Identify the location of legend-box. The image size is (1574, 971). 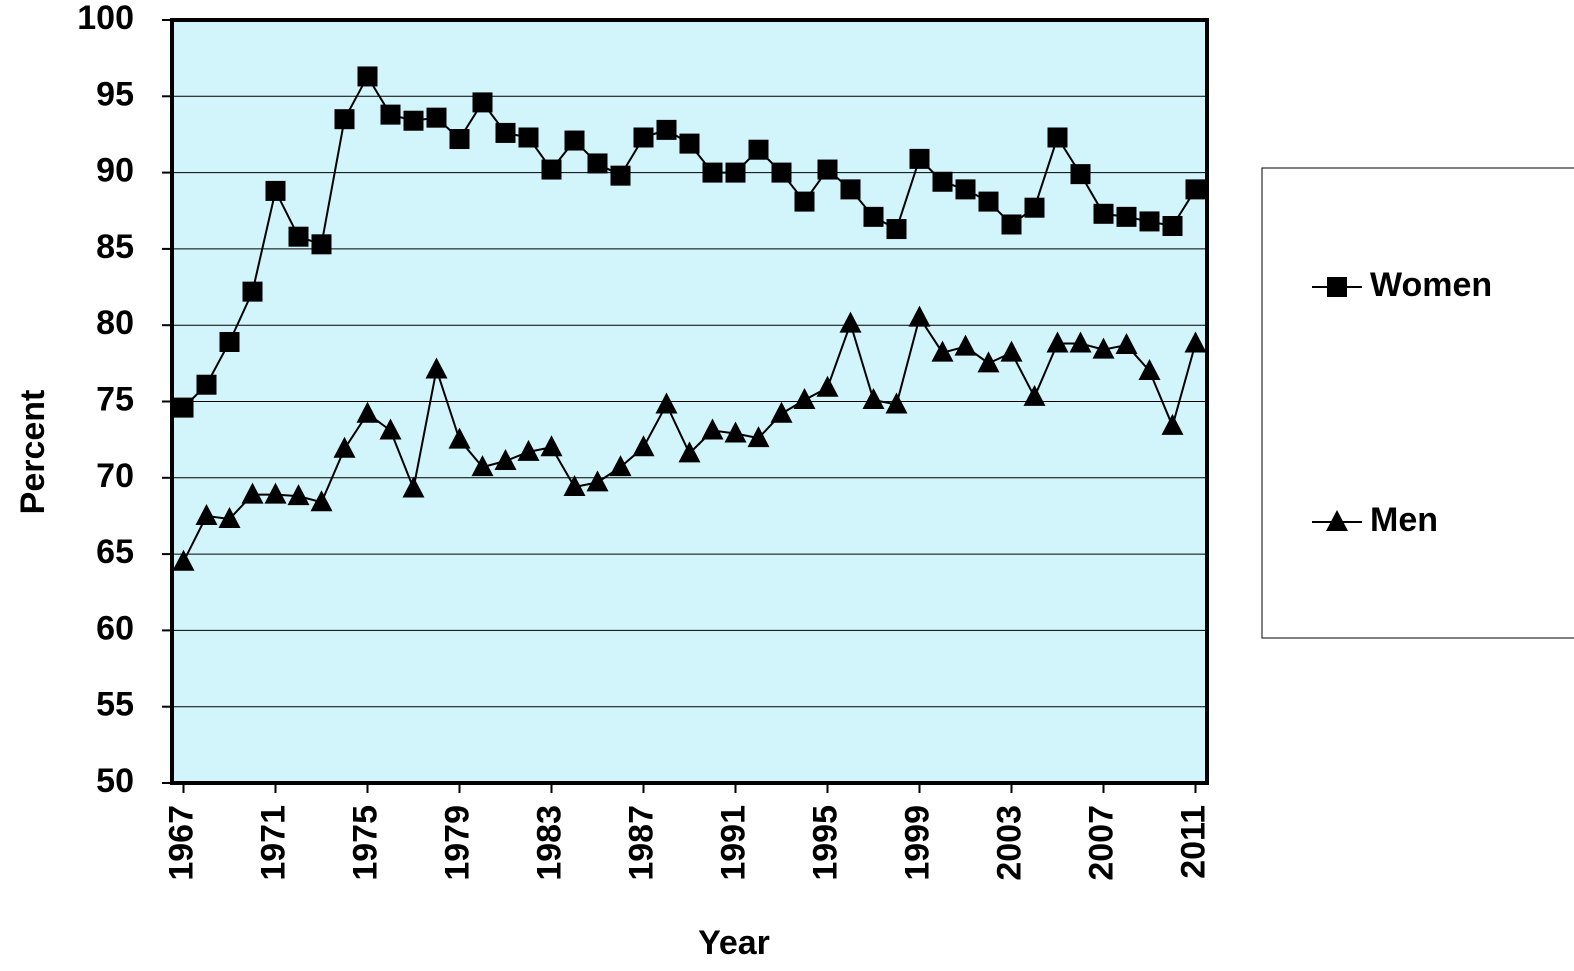
(1417, 403).